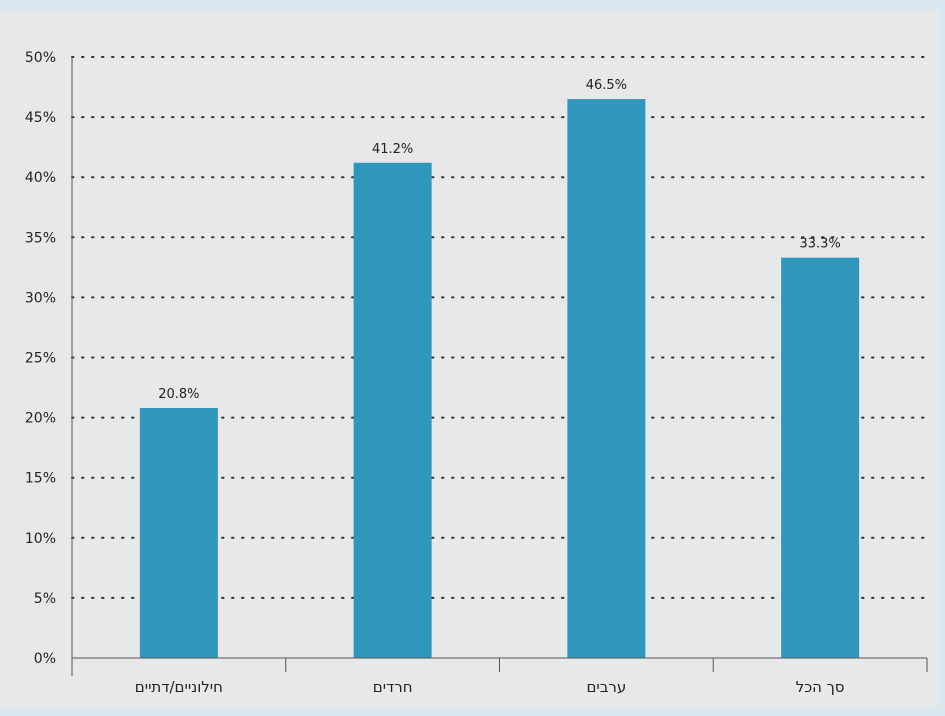  What do you see at coordinates (40, 58) in the screenshot?
I see `y-tick-label: 50%` at bounding box center [40, 58].